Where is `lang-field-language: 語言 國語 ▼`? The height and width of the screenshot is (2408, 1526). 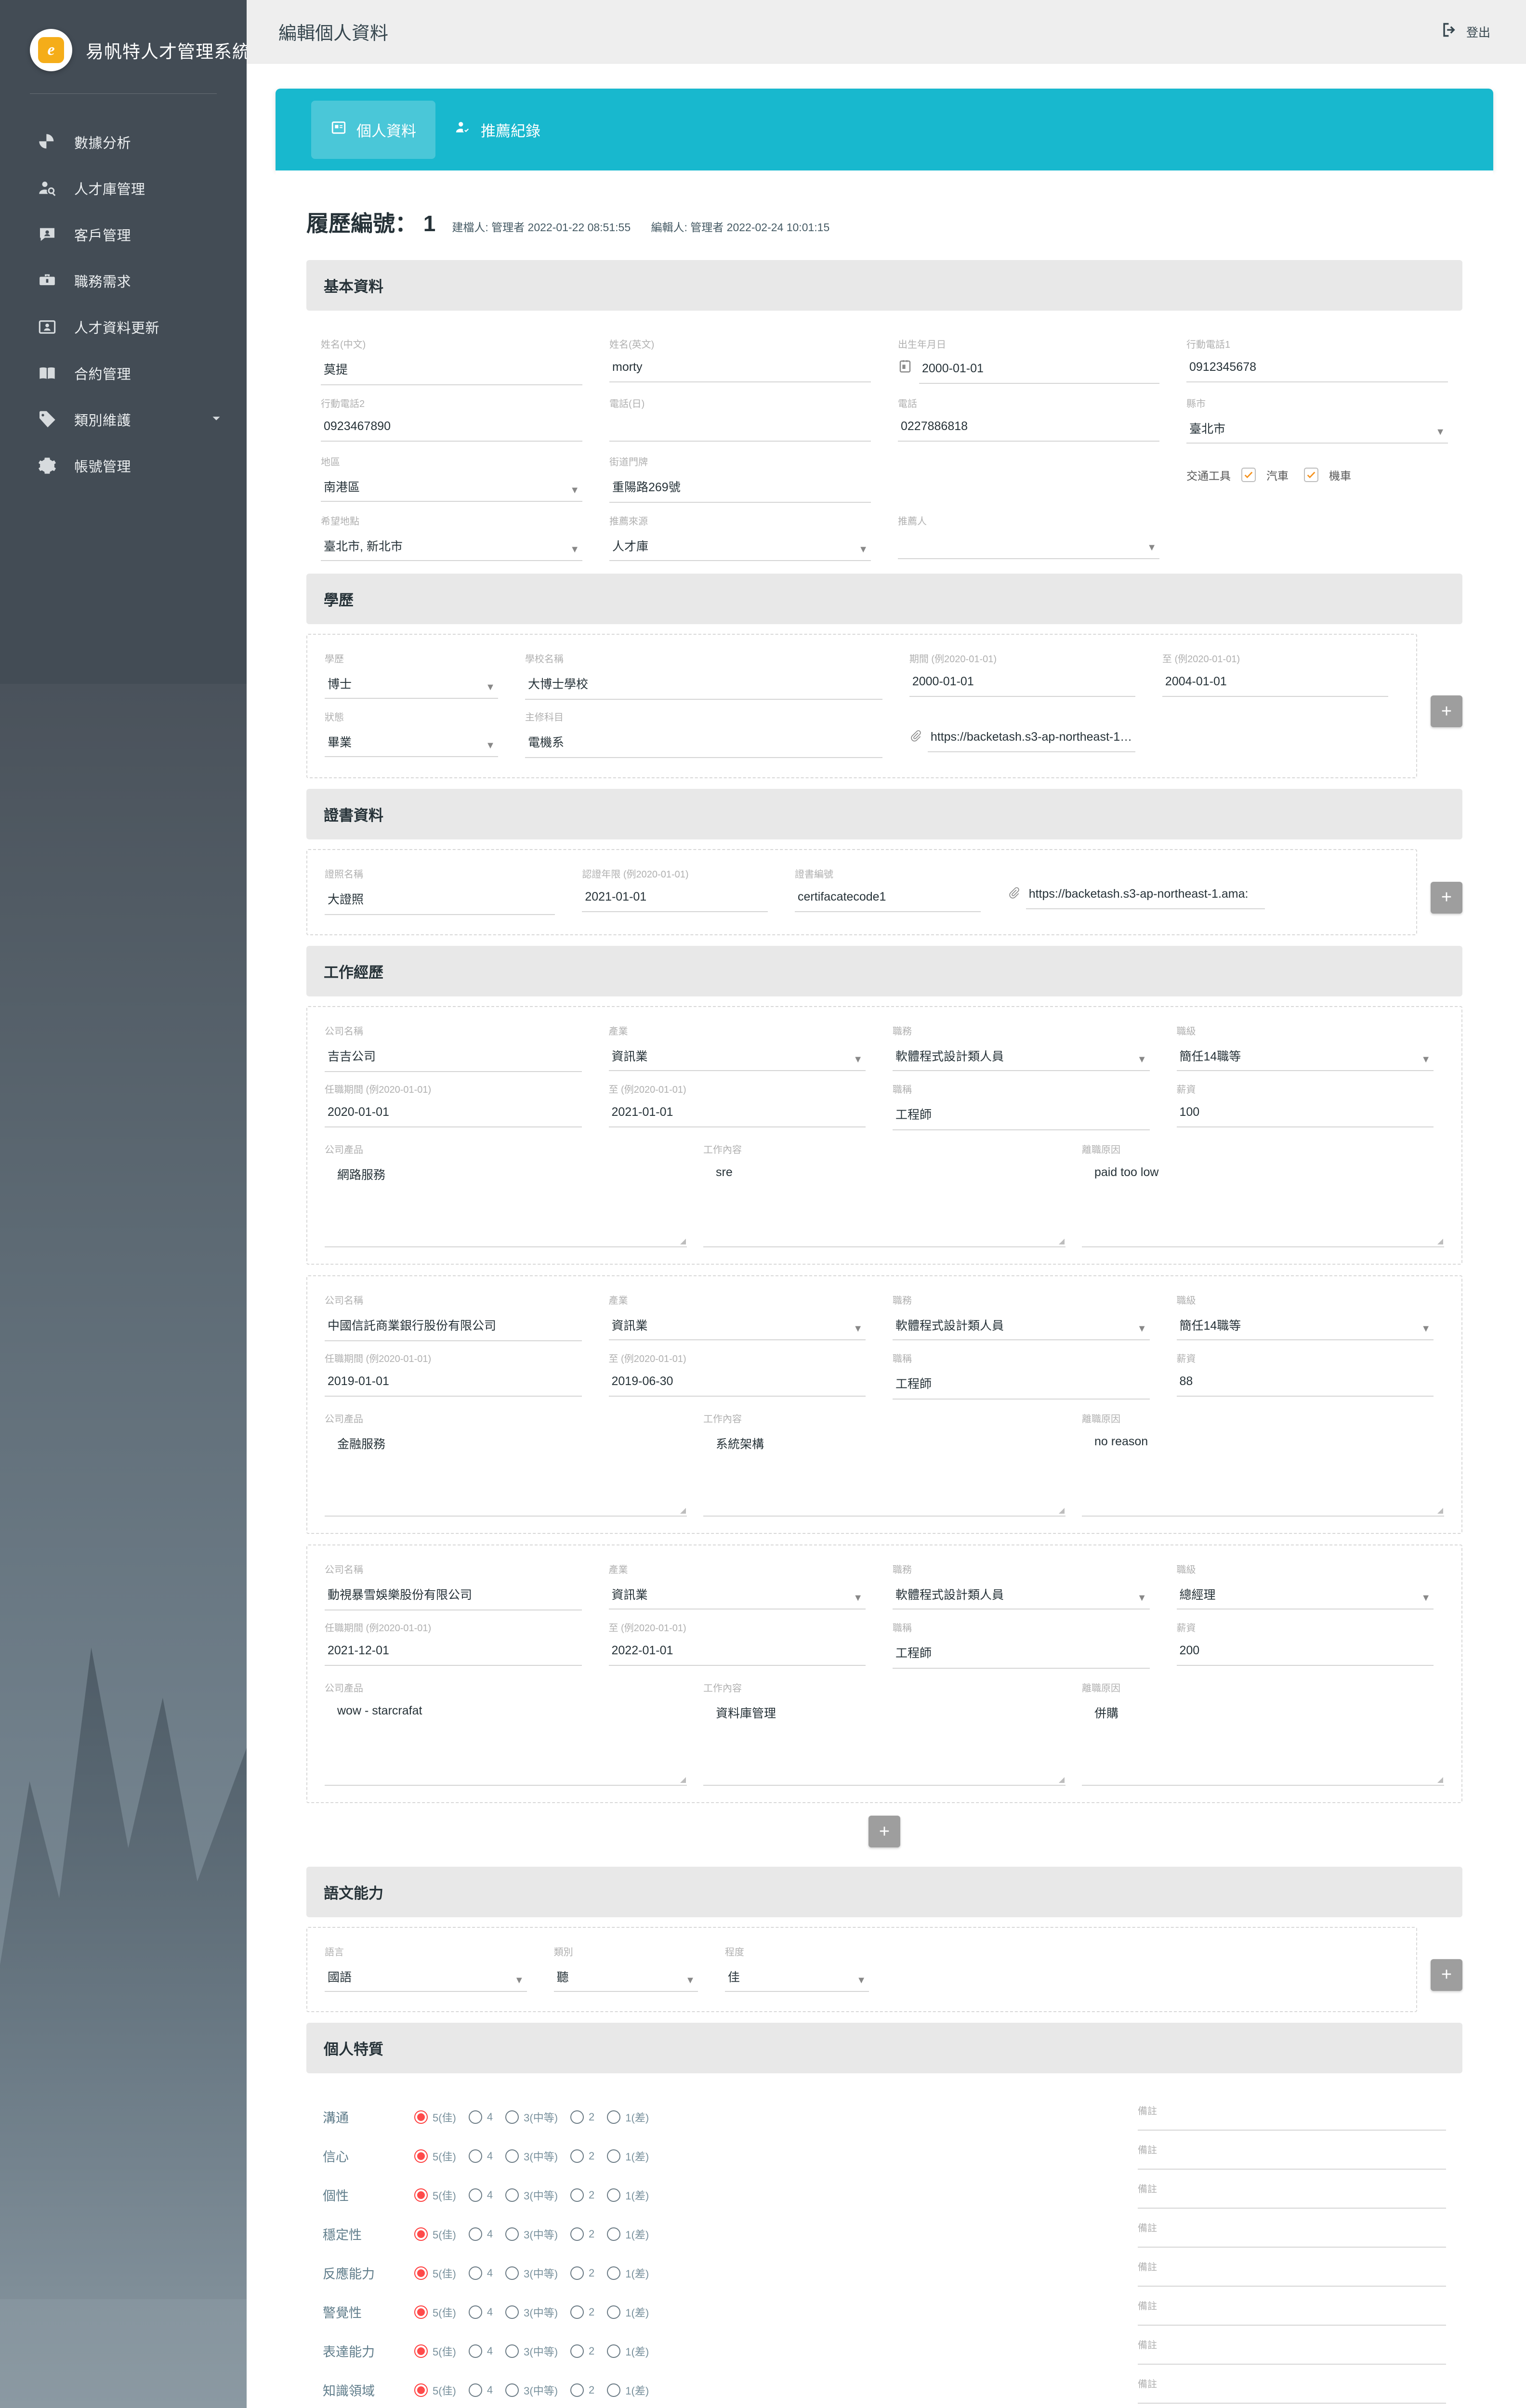 lang-field-language: 語言 國語 ▼ is located at coordinates (431, 1969).